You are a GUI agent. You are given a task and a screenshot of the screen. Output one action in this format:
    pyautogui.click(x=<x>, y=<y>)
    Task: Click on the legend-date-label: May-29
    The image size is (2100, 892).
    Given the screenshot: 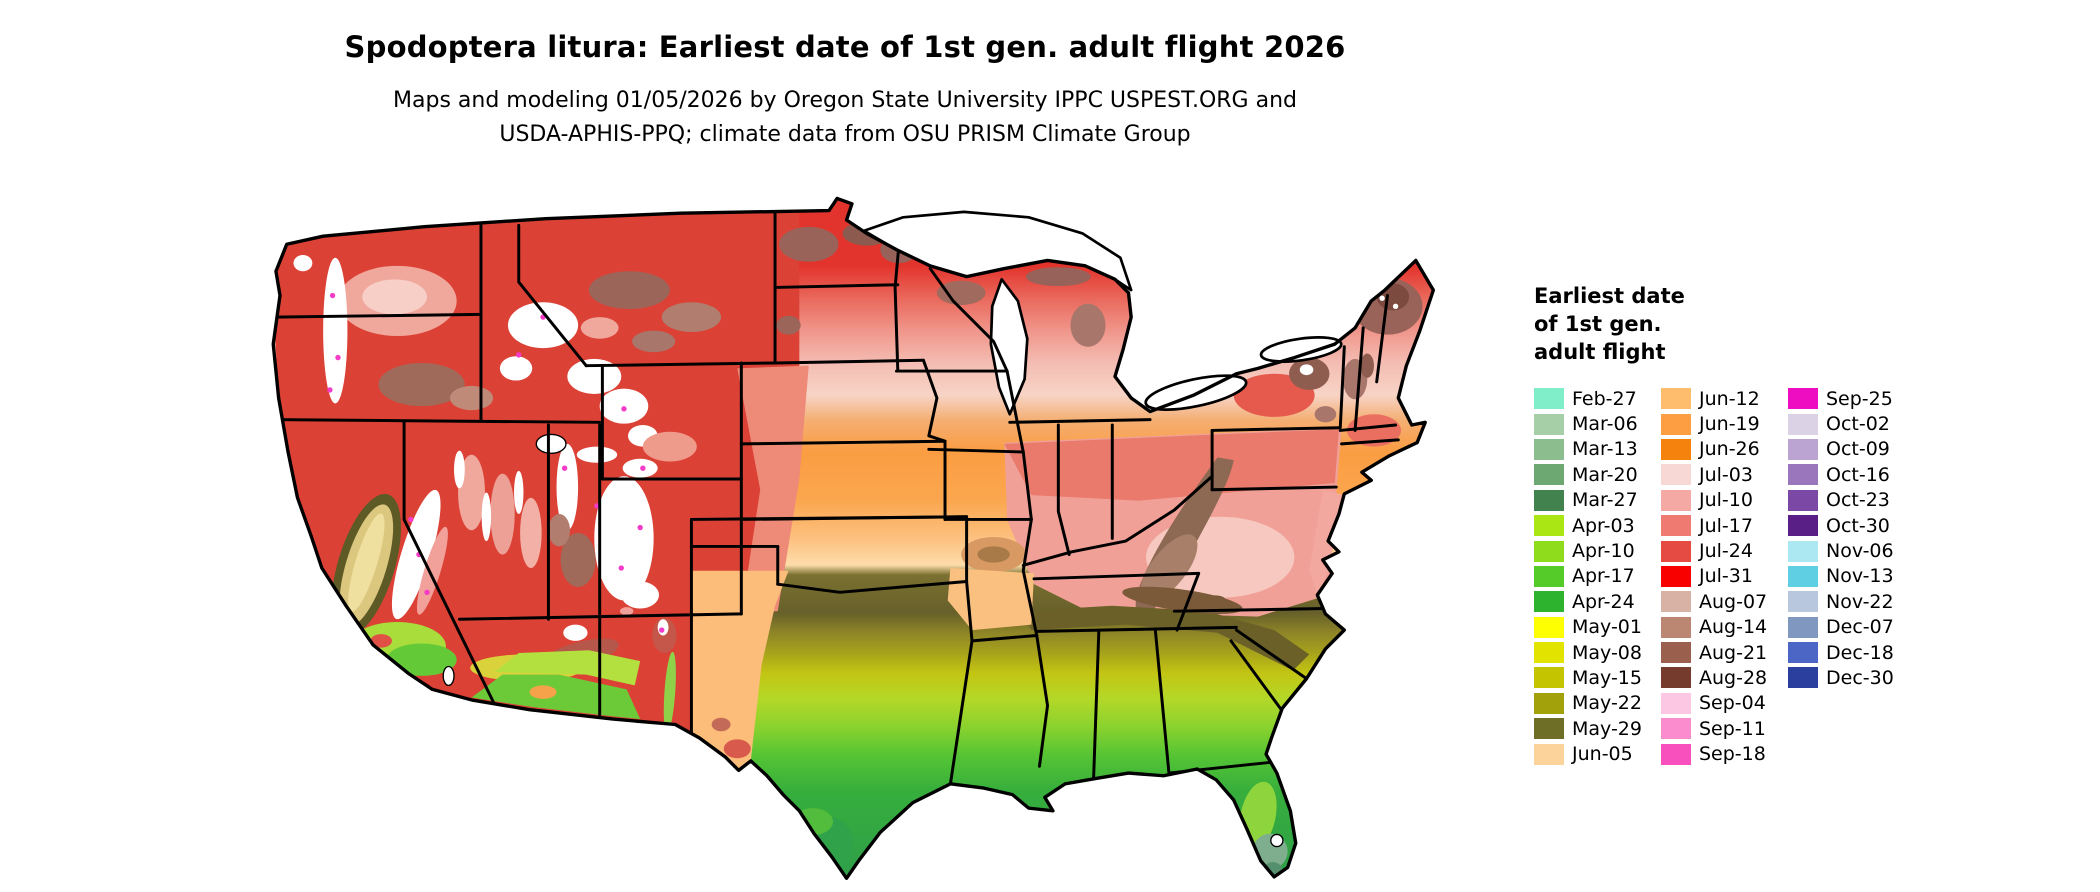 What is the action you would take?
    pyautogui.click(x=1607, y=728)
    